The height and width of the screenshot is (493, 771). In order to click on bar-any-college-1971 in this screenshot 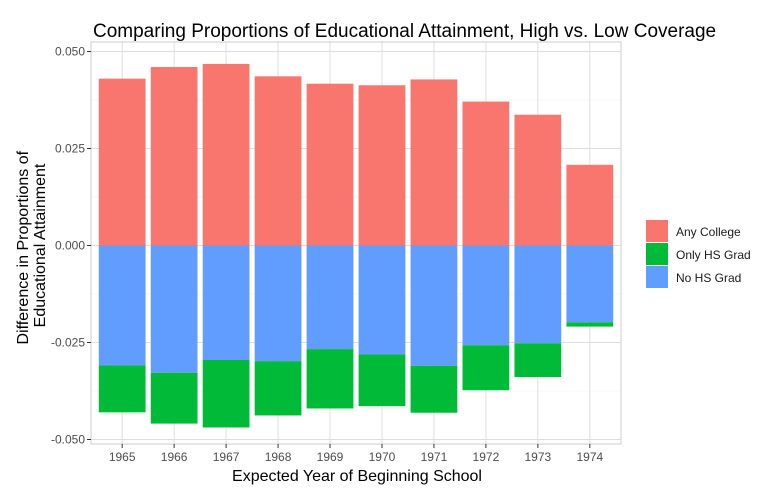, I will do `click(434, 162)`.